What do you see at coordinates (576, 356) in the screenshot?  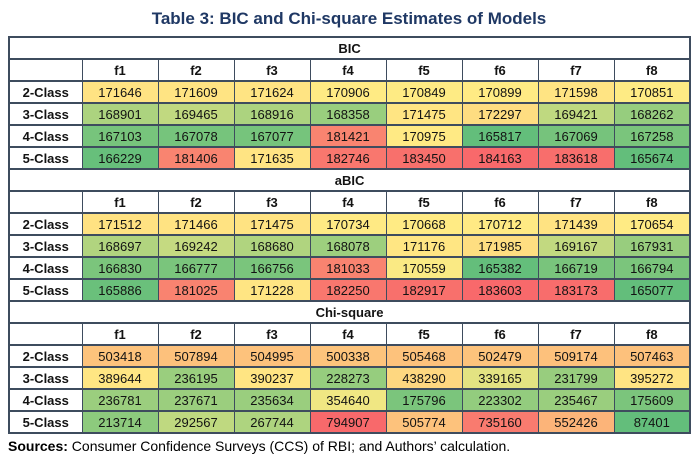 I see `value-cell: 509174` at bounding box center [576, 356].